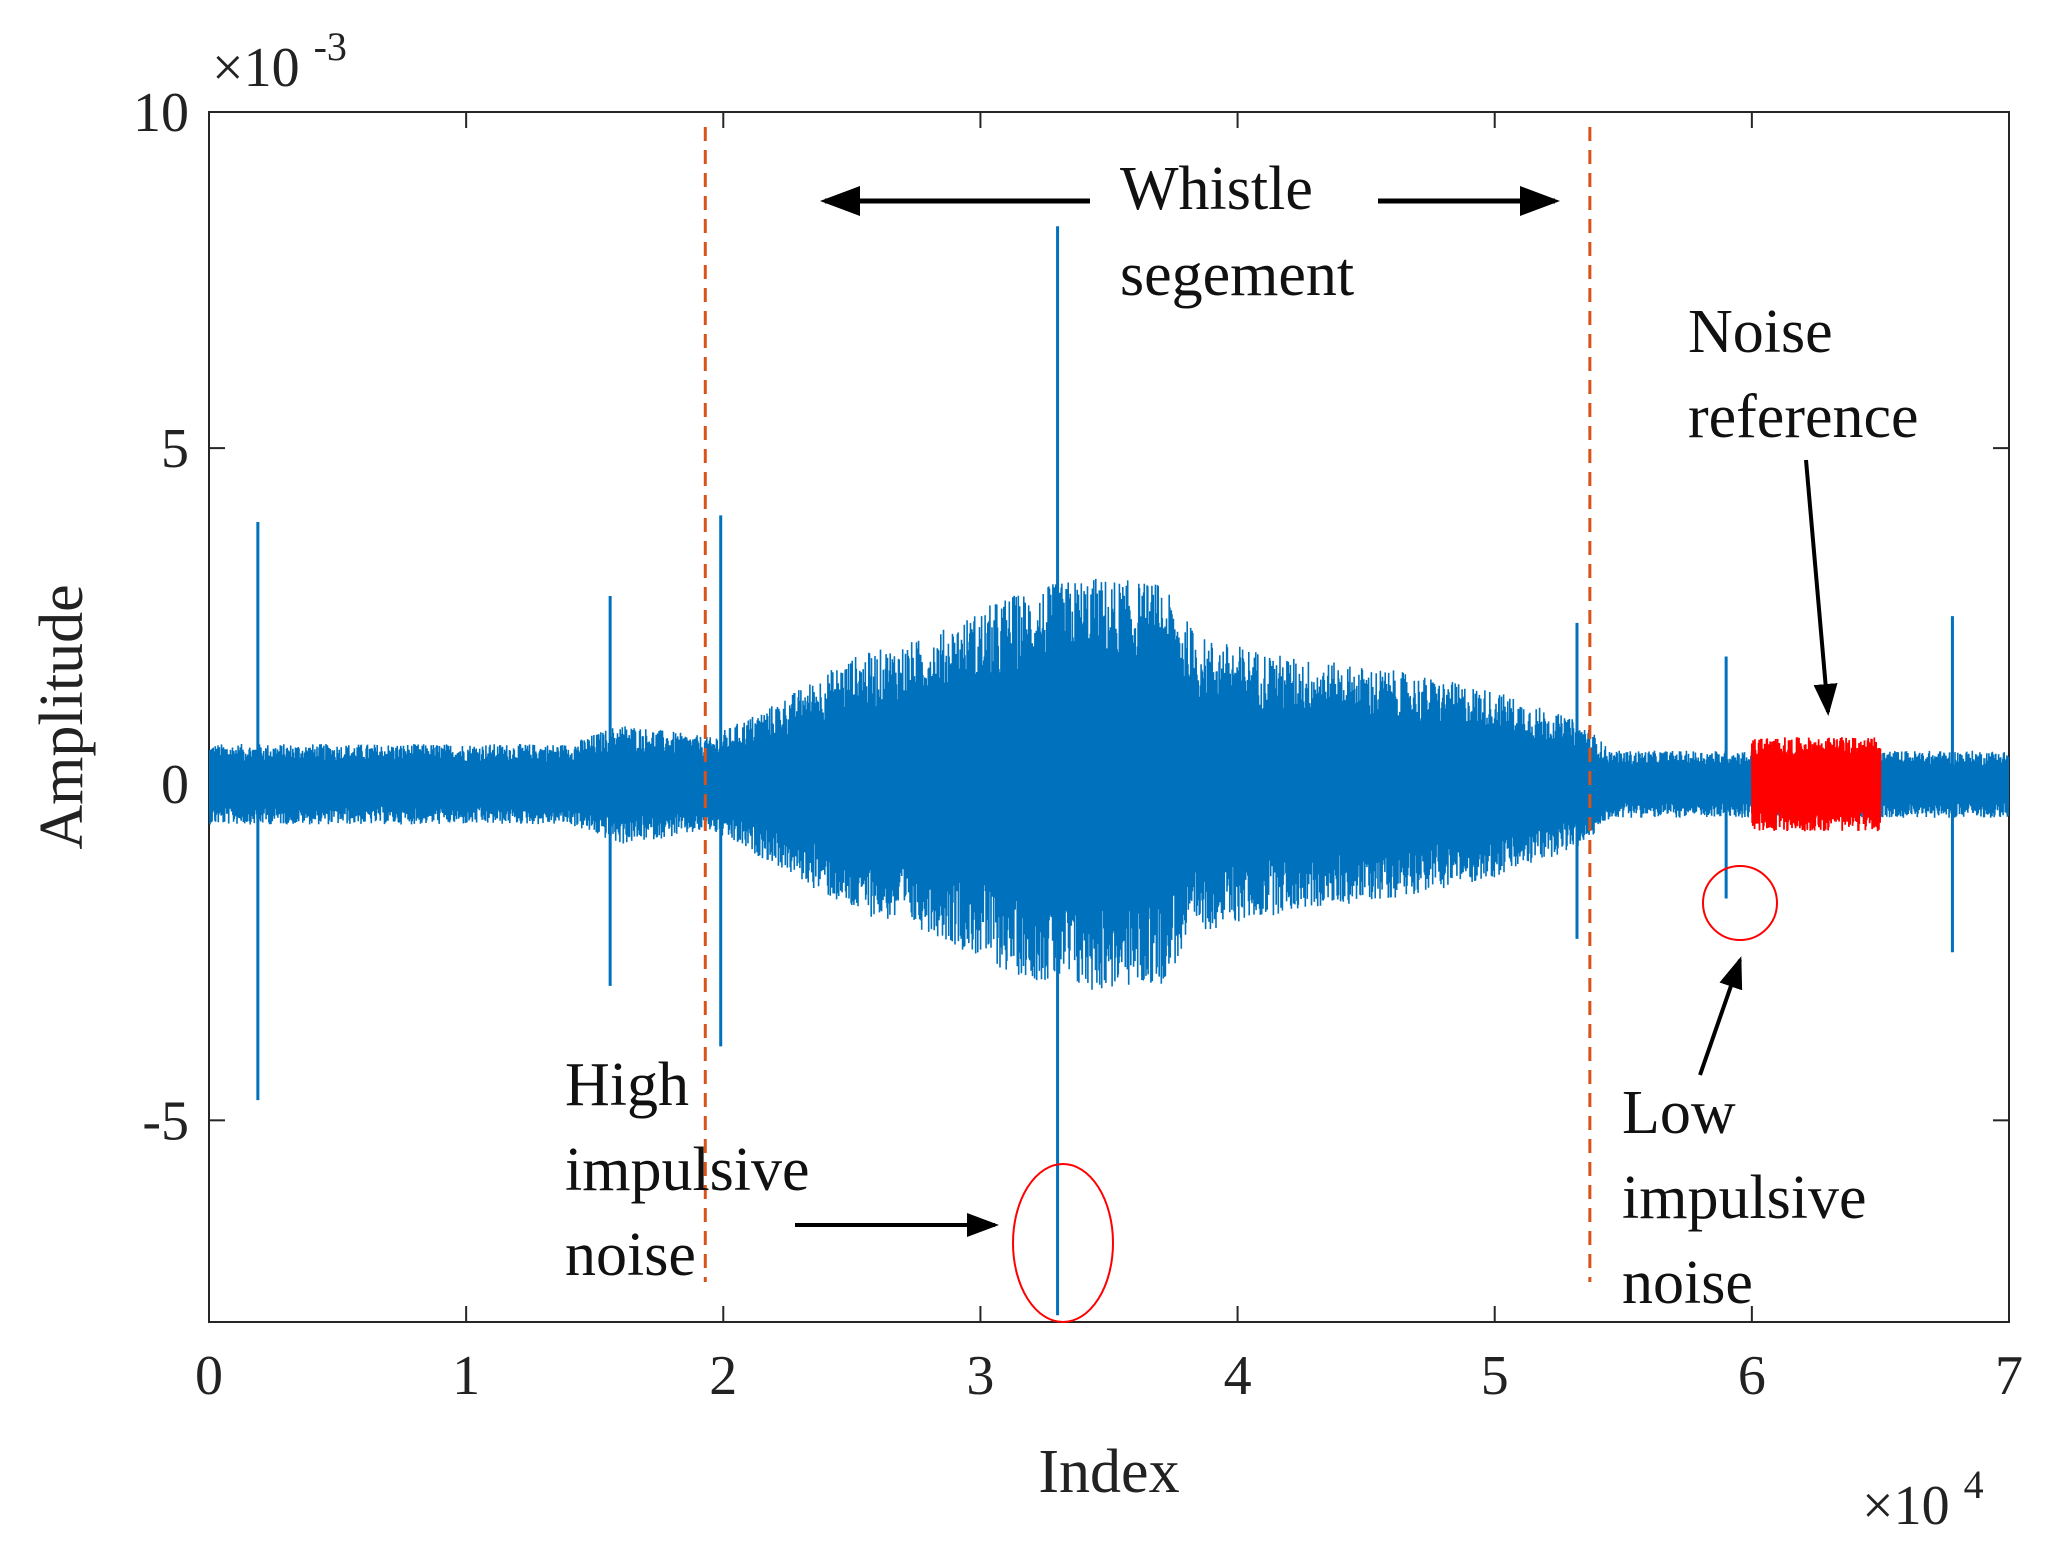 Image resolution: width=2047 pixels, height=1544 pixels. Describe the element at coordinates (1744, 1091) in the screenshot. I see `low-impulsive-annotation: Low impulsive noise` at that location.